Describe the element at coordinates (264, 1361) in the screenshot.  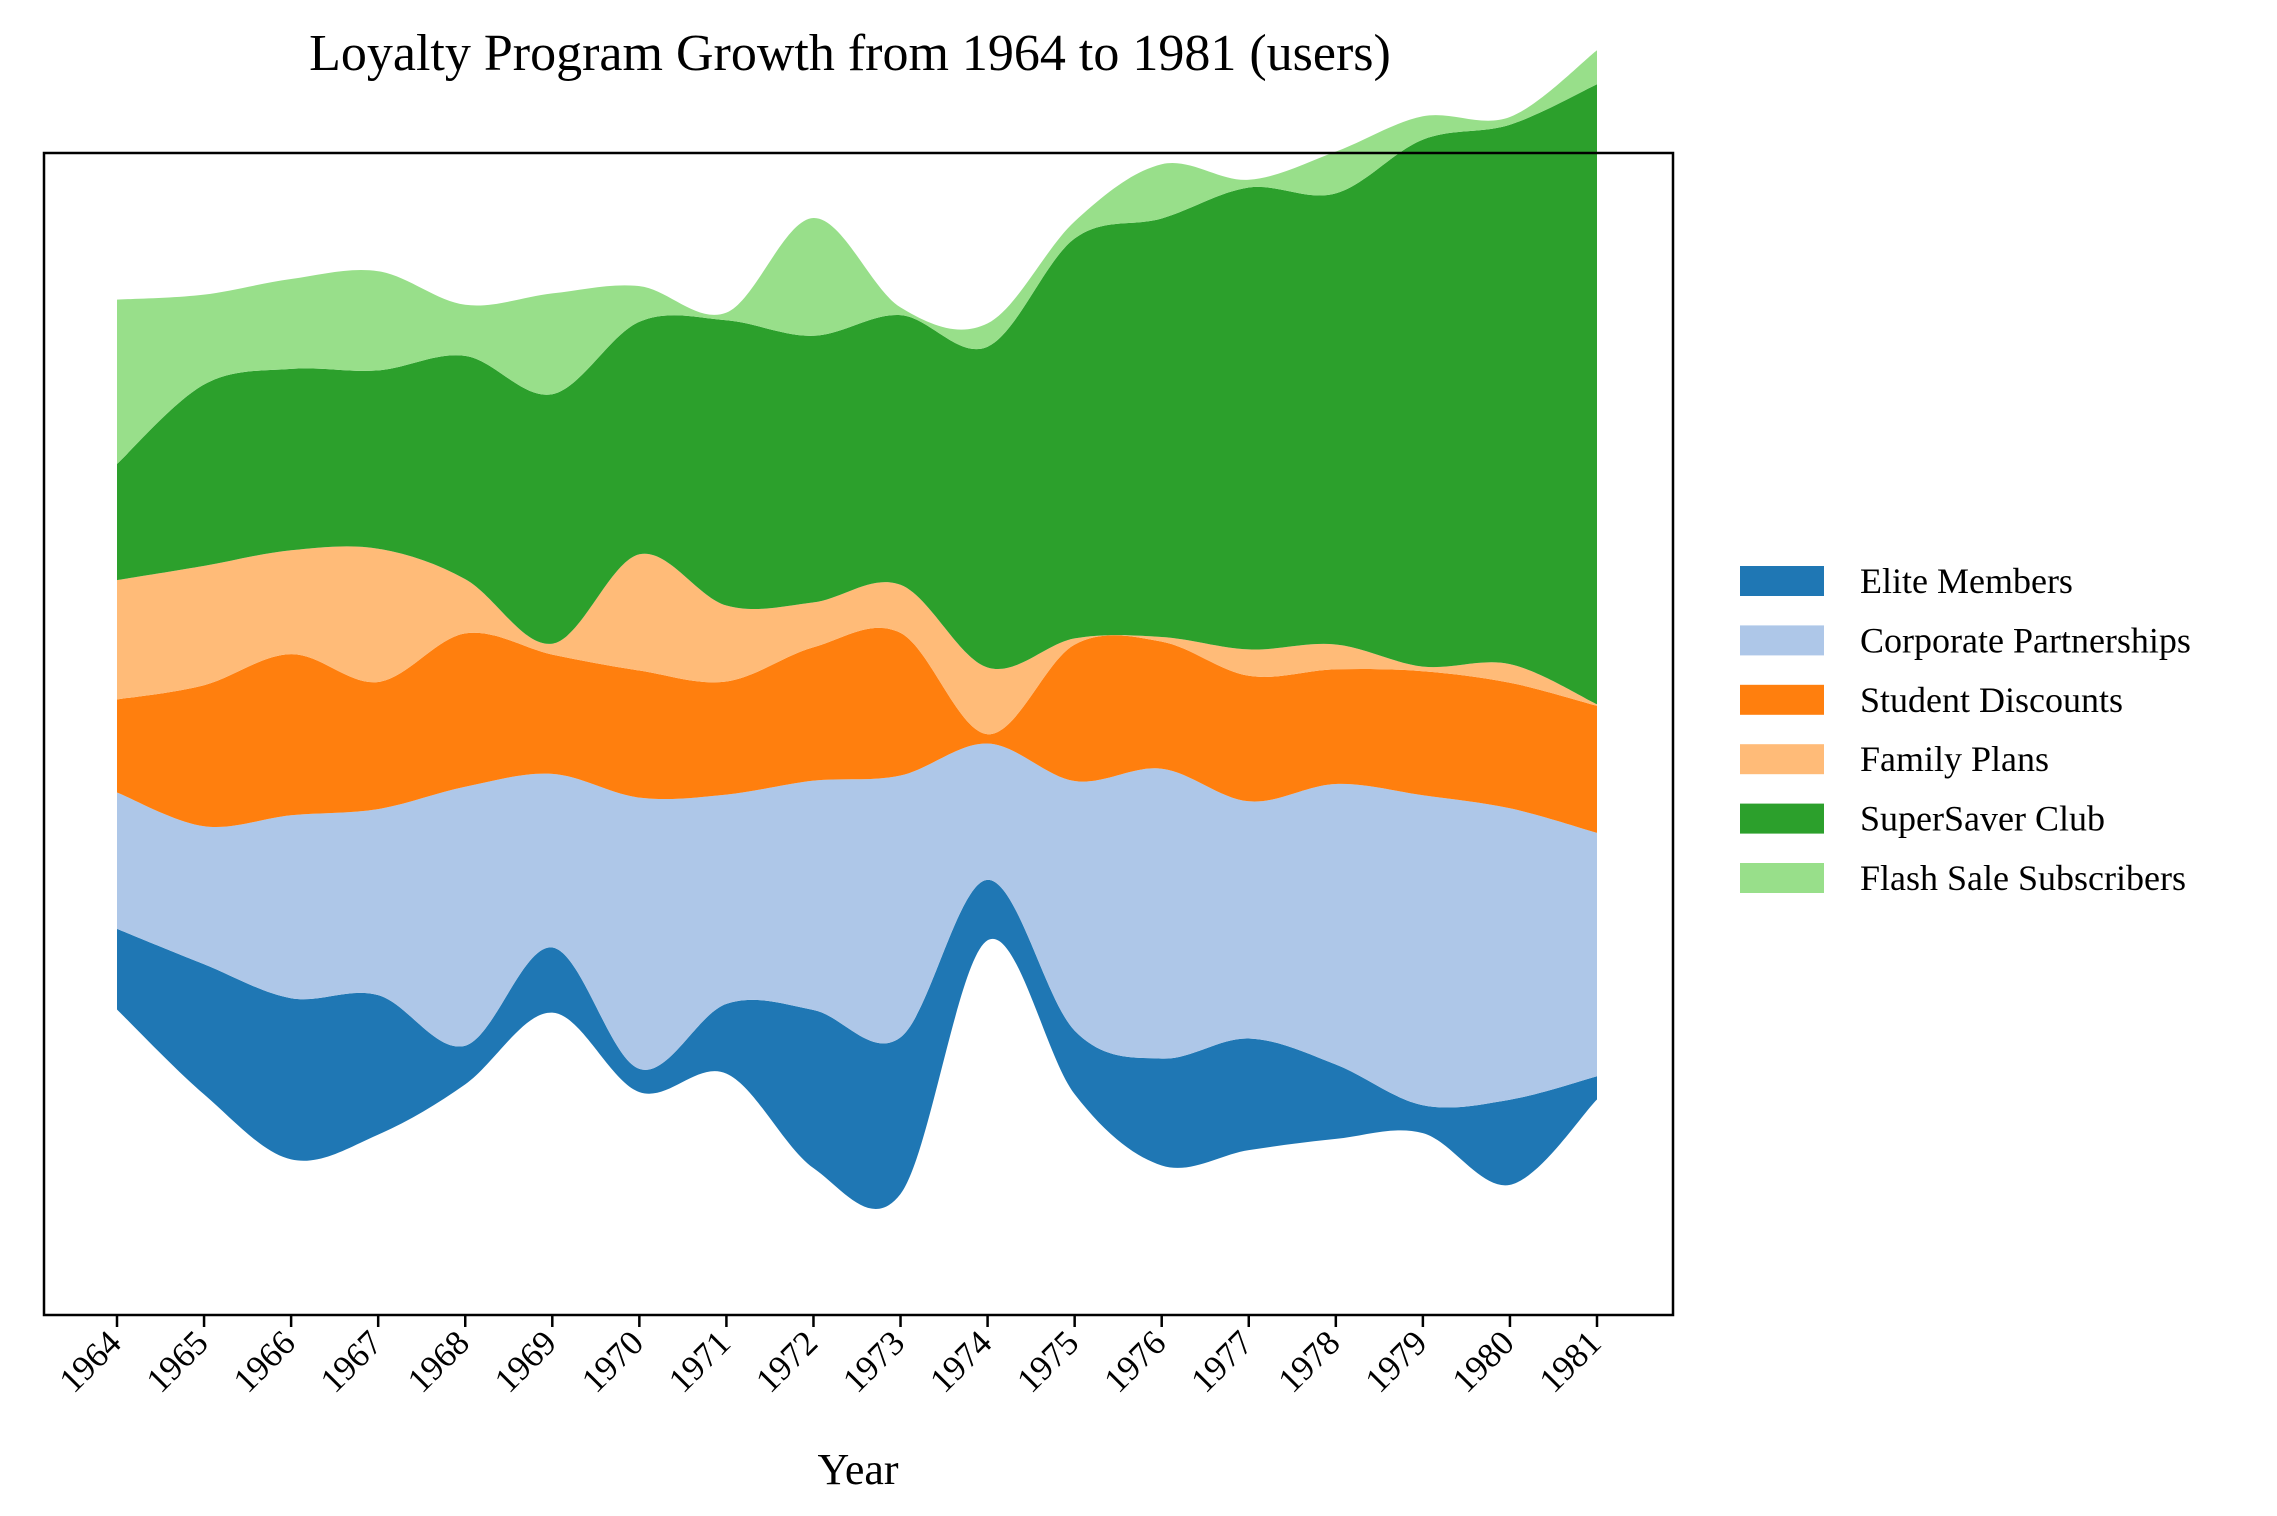
I see `x-tick-label: 1966` at that location.